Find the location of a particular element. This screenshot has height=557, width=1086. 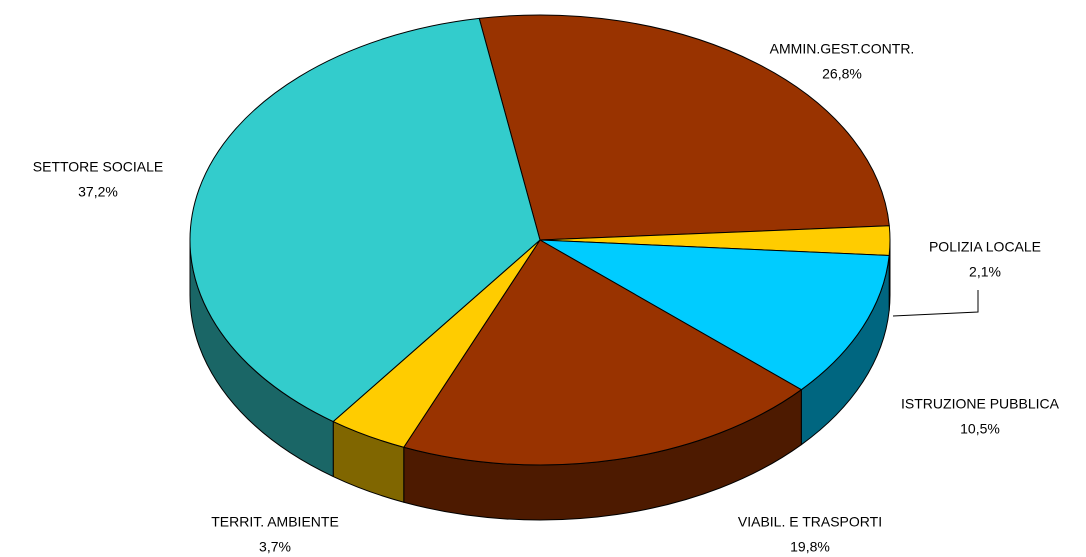

value-label: 2,1% is located at coordinates (985, 272).